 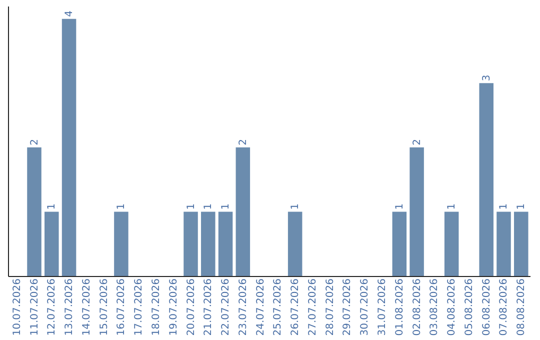 I want to click on x-tick-label: 24.07.2026, so click(x=260, y=307).